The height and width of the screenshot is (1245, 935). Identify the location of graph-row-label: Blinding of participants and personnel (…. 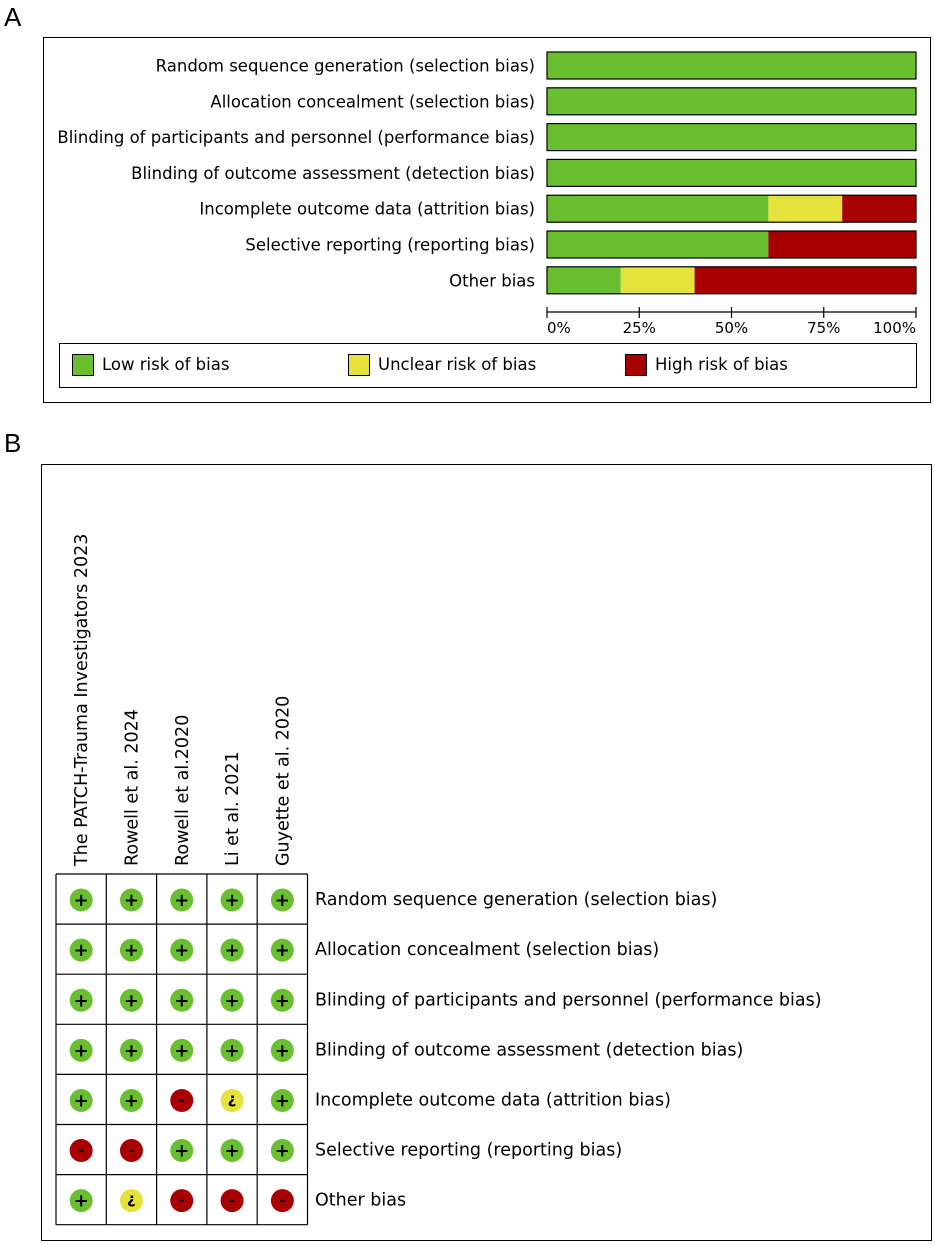
(296, 137).